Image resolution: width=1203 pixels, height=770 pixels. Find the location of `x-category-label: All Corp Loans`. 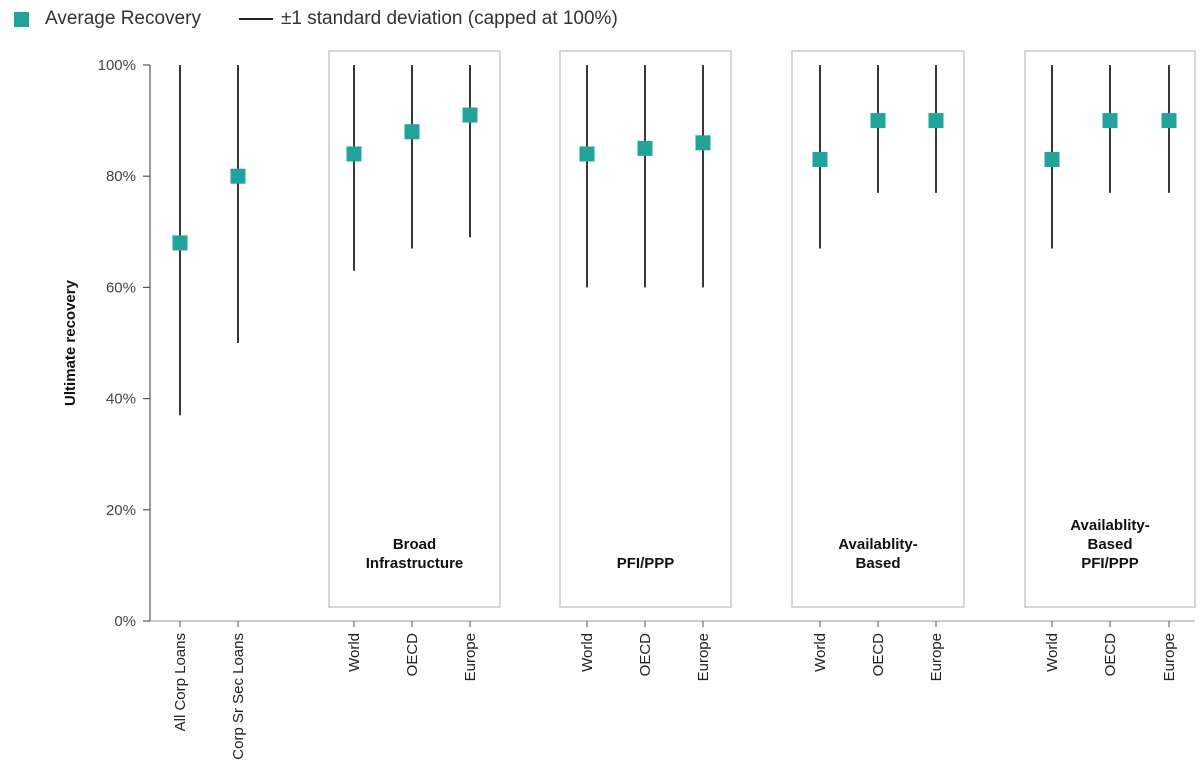

x-category-label: All Corp Loans is located at coordinates (180, 682).